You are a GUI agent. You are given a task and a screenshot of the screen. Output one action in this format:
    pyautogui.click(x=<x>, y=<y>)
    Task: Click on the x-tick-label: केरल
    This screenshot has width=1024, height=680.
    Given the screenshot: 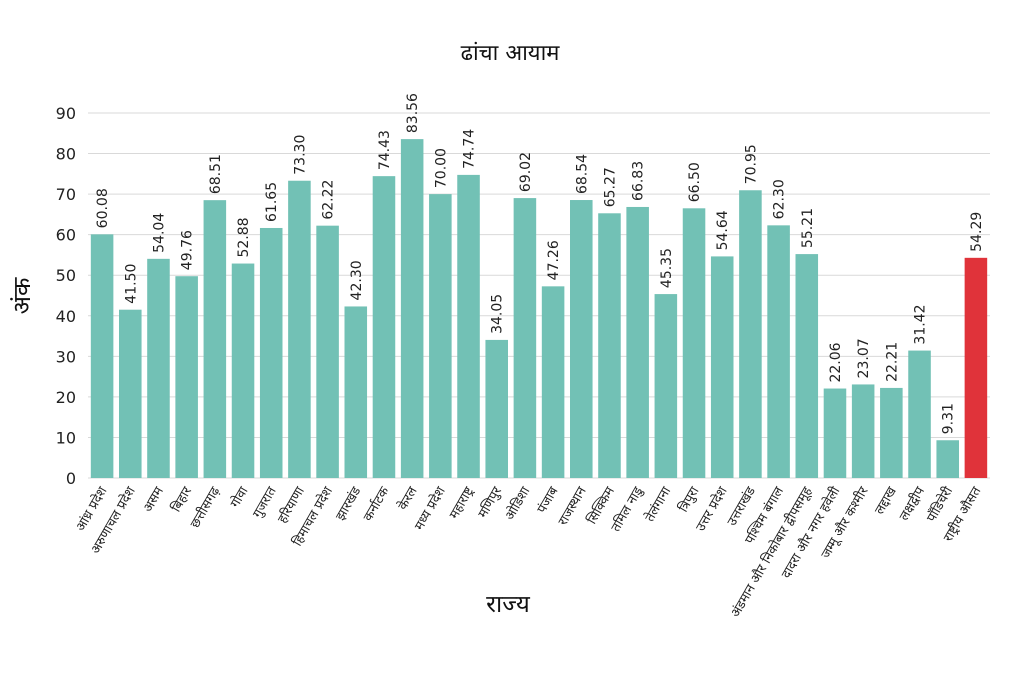 What is the action you would take?
    pyautogui.click(x=408, y=498)
    